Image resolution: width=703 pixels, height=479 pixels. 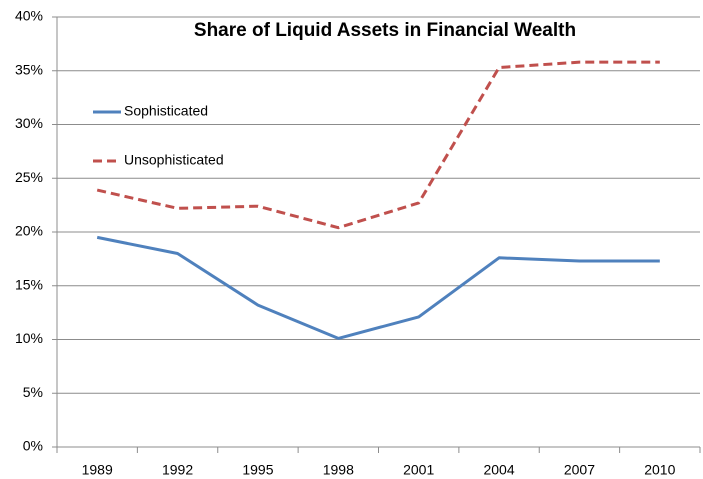 I want to click on x-tick-label: 2004, so click(x=498, y=470).